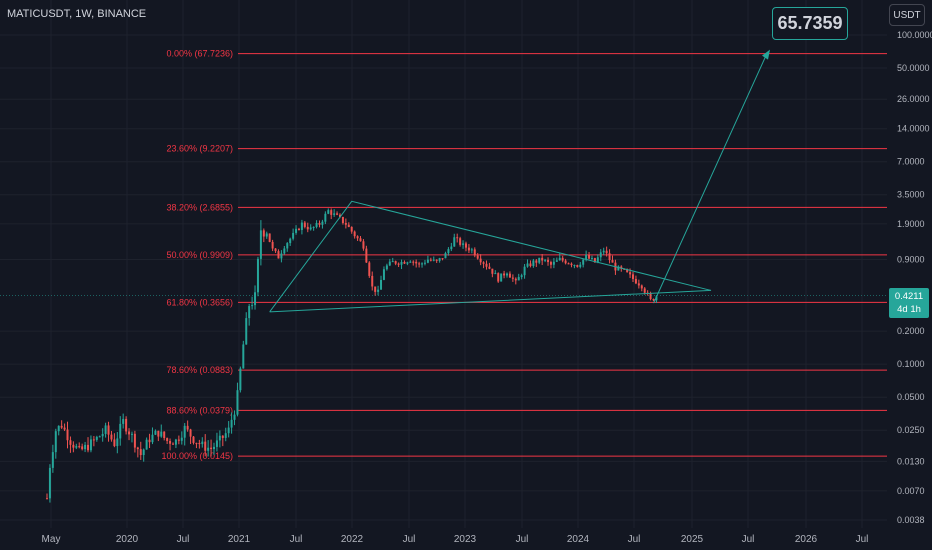 The width and height of the screenshot is (932, 550). I want to click on price-tick-label: 0.0130, so click(911, 461).